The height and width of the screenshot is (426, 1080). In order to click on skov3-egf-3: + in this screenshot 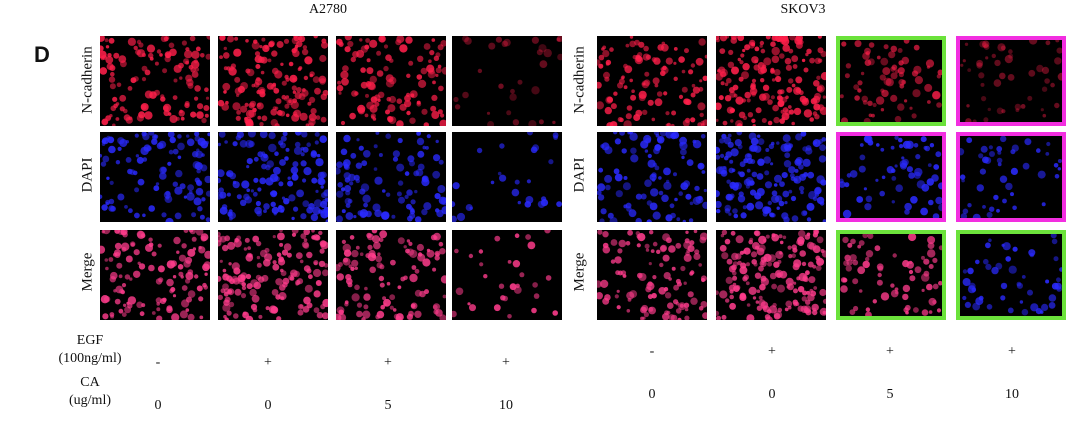, I will do `click(1012, 351)`.